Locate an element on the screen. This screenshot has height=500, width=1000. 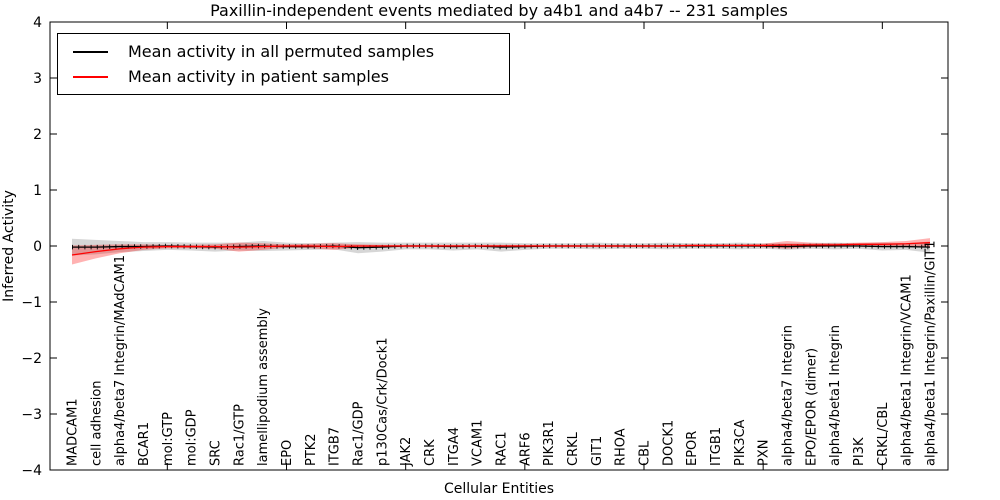
x-category-label: alpha4/beta1 Integrin is located at coordinates (835, 395).